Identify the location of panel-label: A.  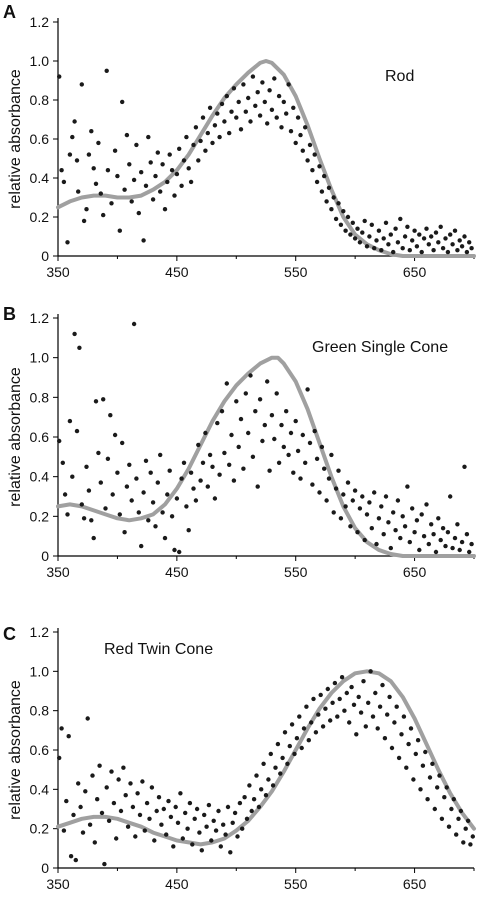
(9, 12).